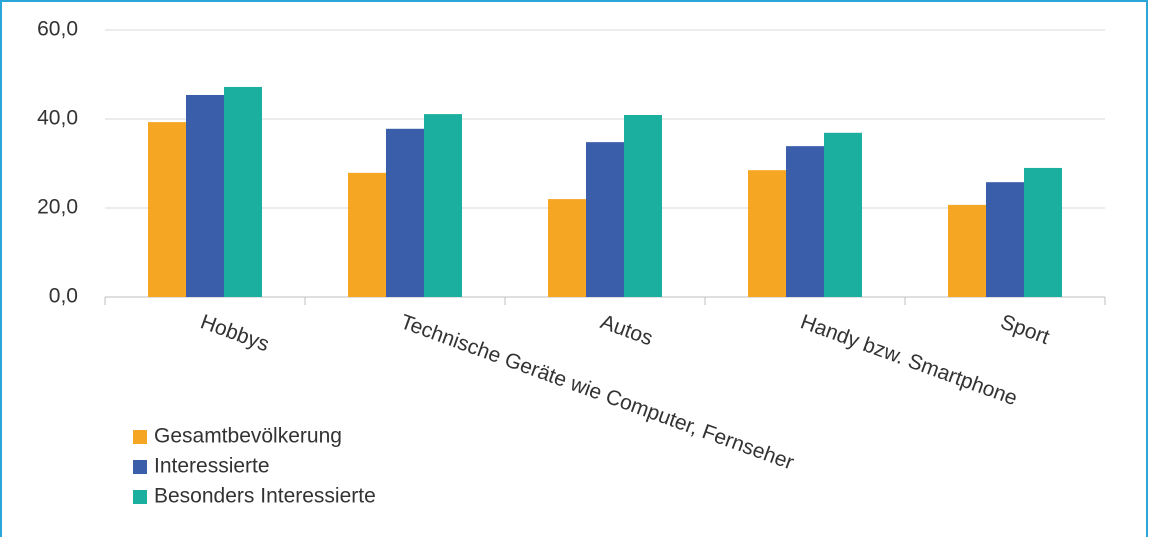  What do you see at coordinates (57, 207) in the screenshot?
I see `y-tick-label: 20,0` at bounding box center [57, 207].